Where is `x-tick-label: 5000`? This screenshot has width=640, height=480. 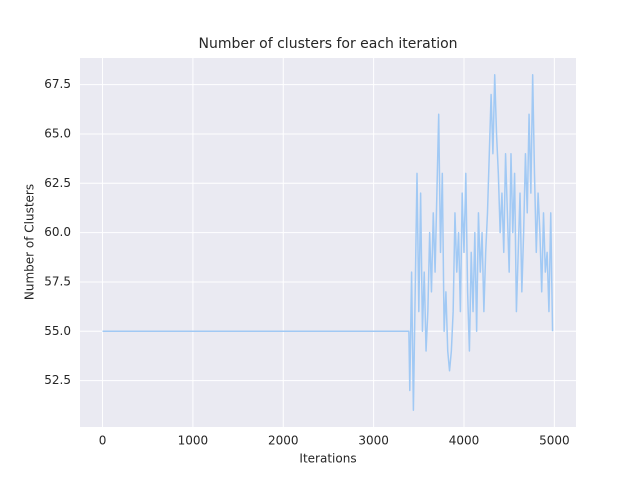
x-tick-label: 5000 is located at coordinates (554, 441).